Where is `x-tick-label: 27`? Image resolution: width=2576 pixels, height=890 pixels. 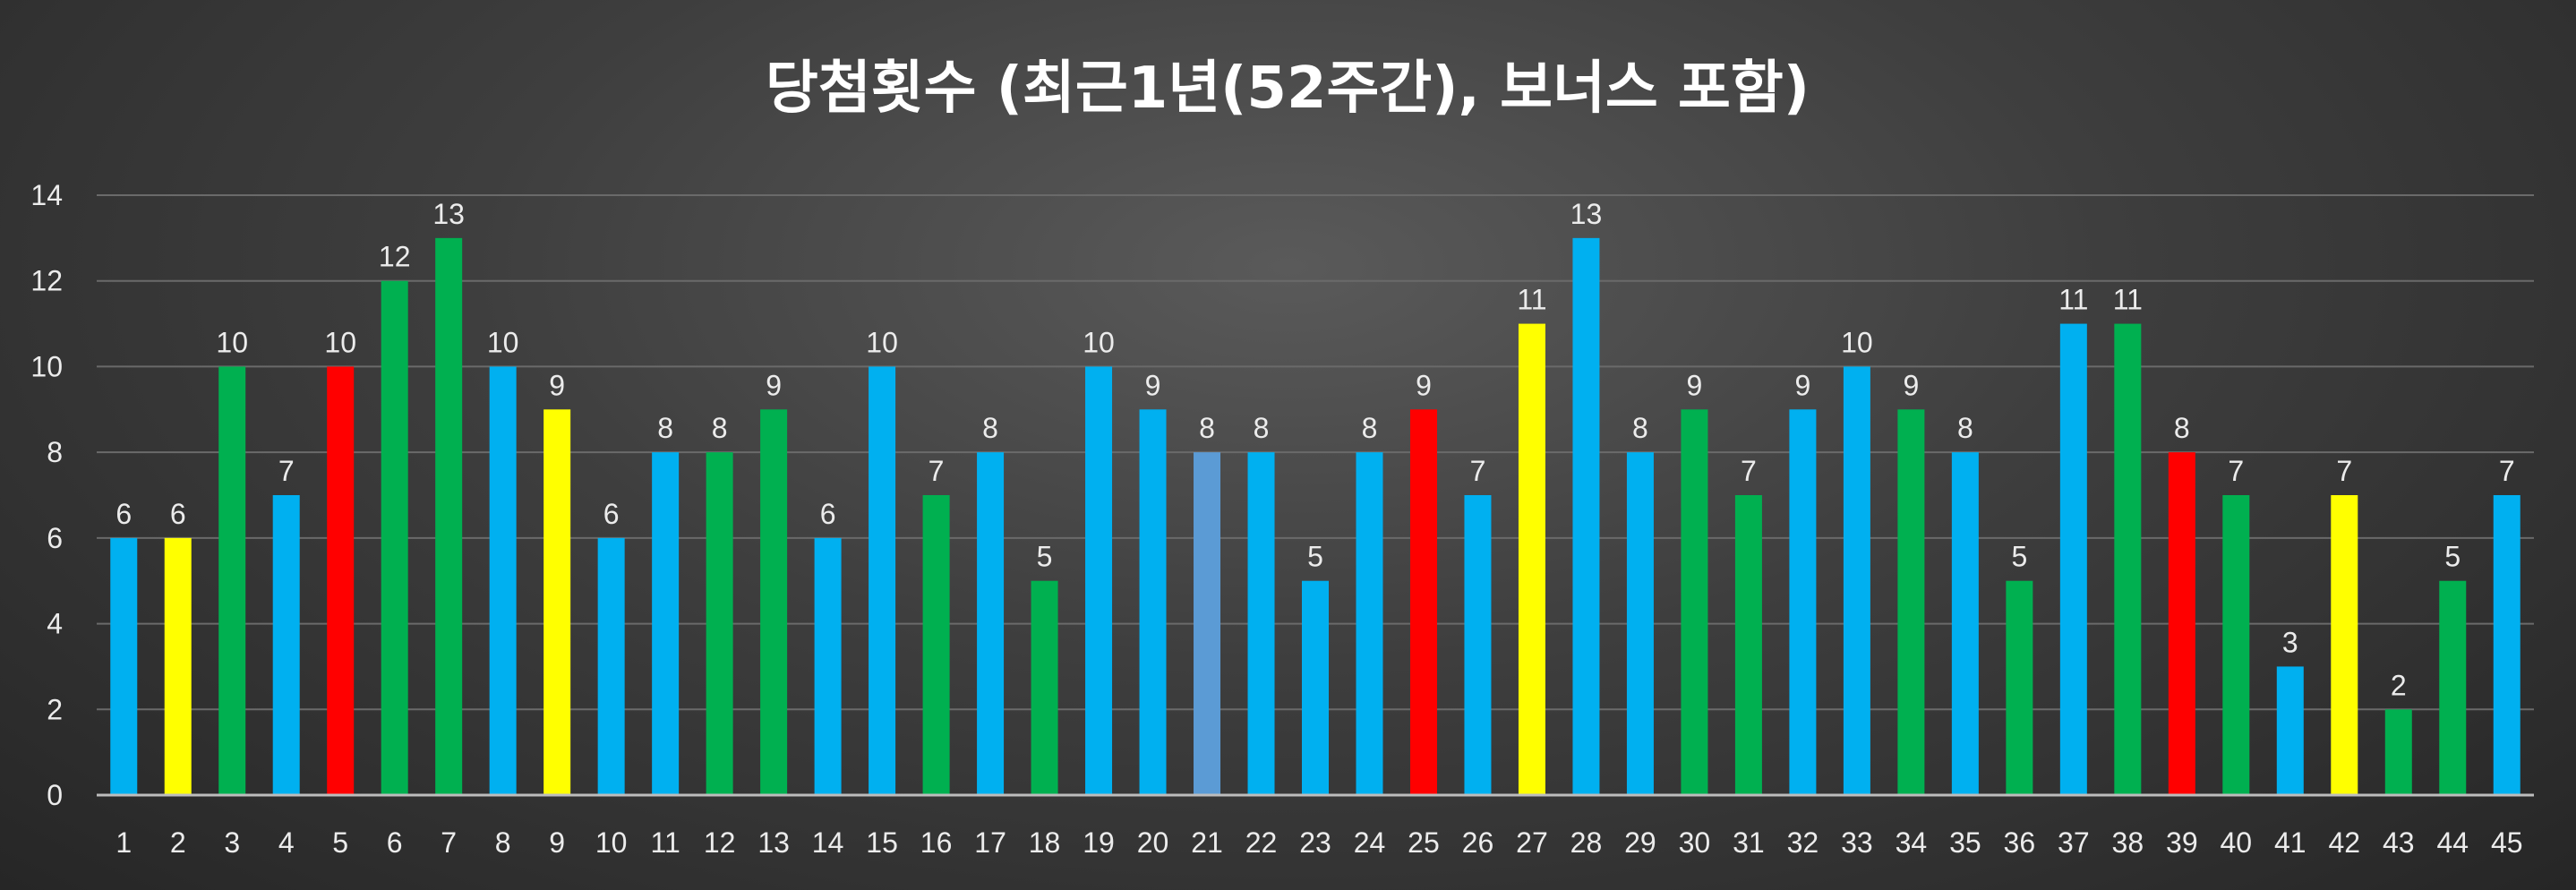 x-tick-label: 27 is located at coordinates (1532, 842).